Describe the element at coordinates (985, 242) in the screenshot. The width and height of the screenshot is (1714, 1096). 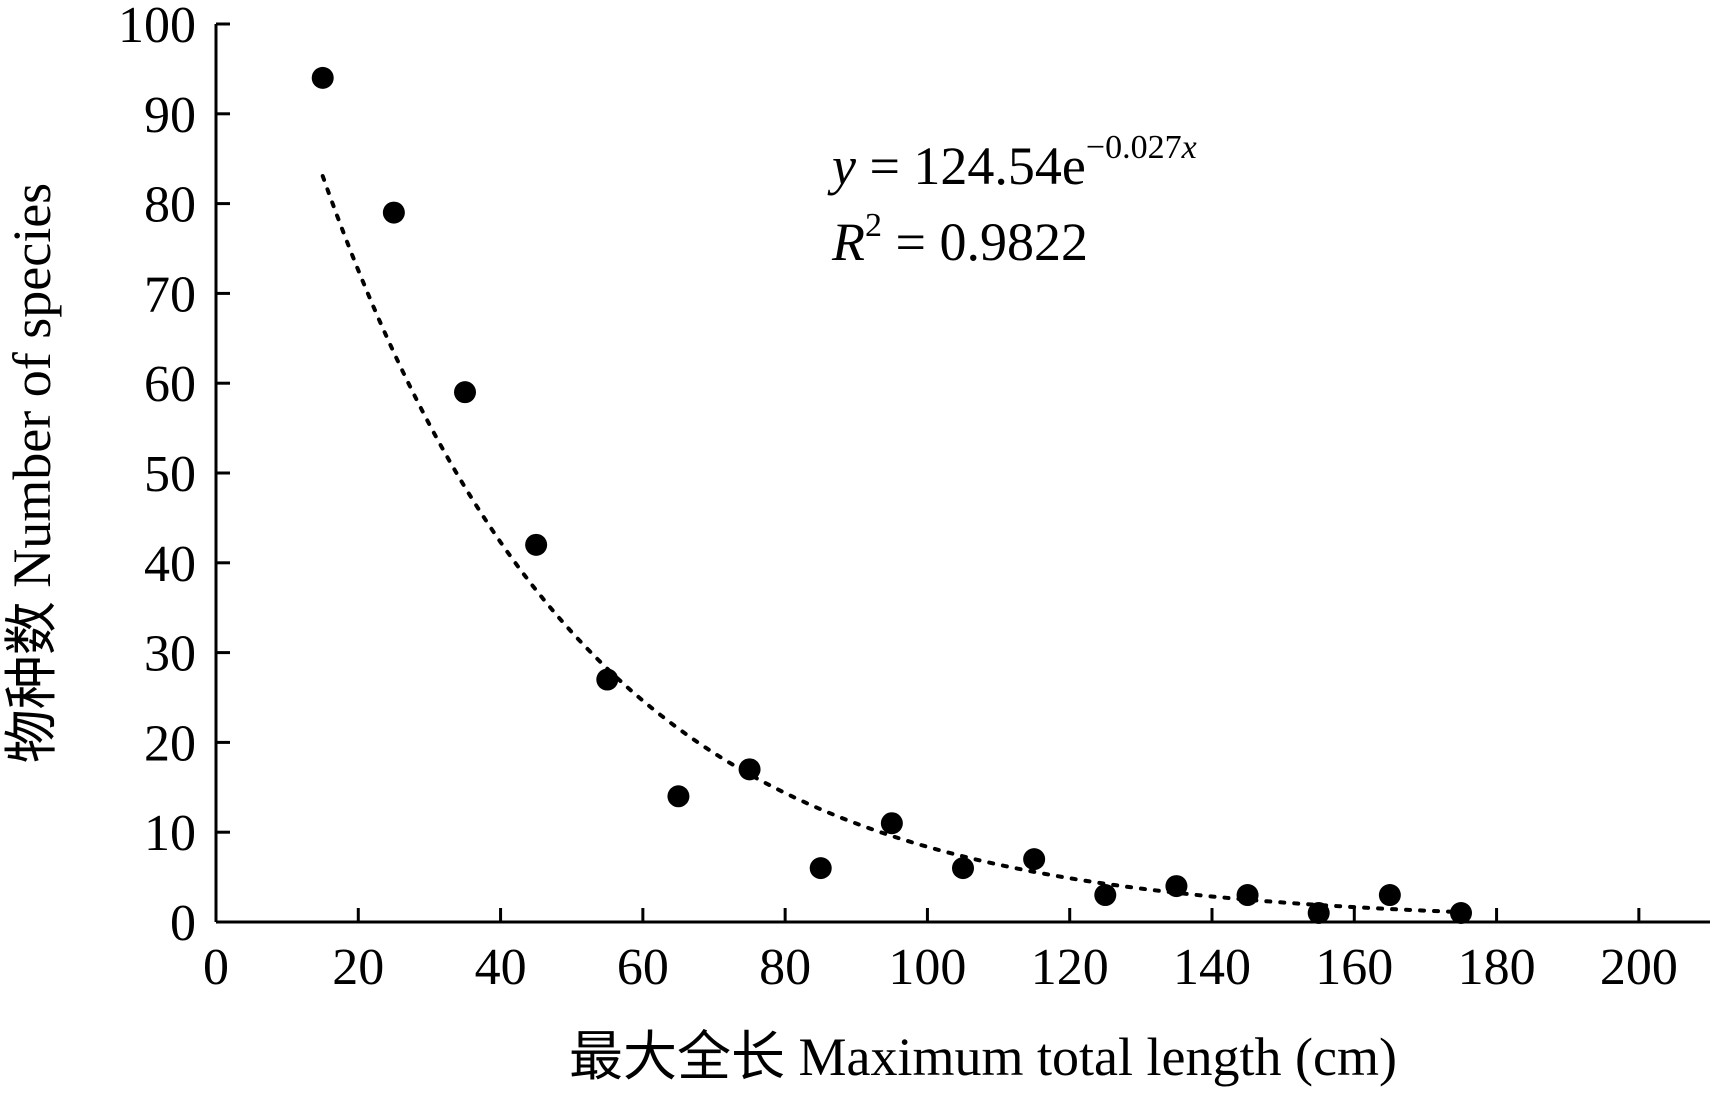
I see `r-squared-value: = 0.9822` at that location.